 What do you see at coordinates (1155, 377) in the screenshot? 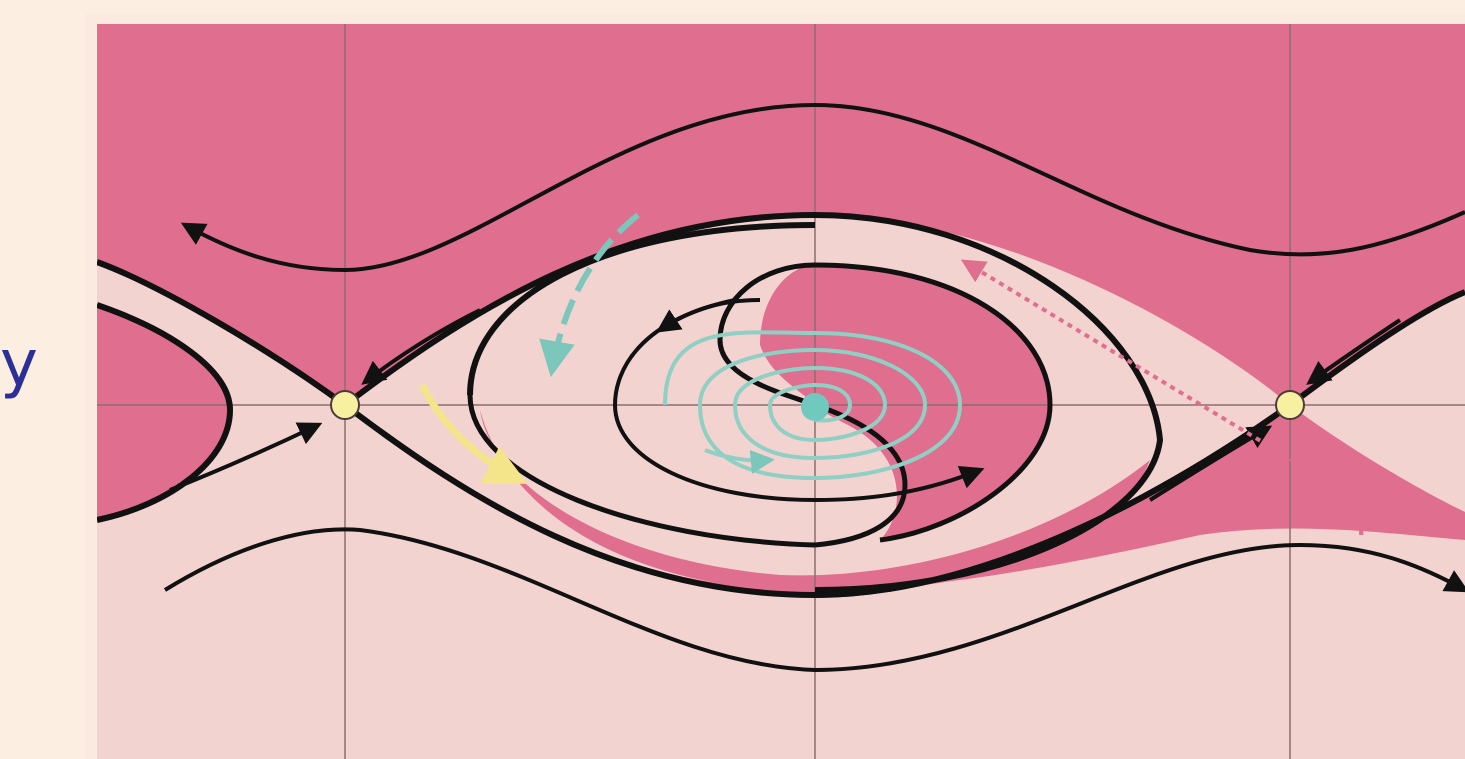
I see `force-arrow` at bounding box center [1155, 377].